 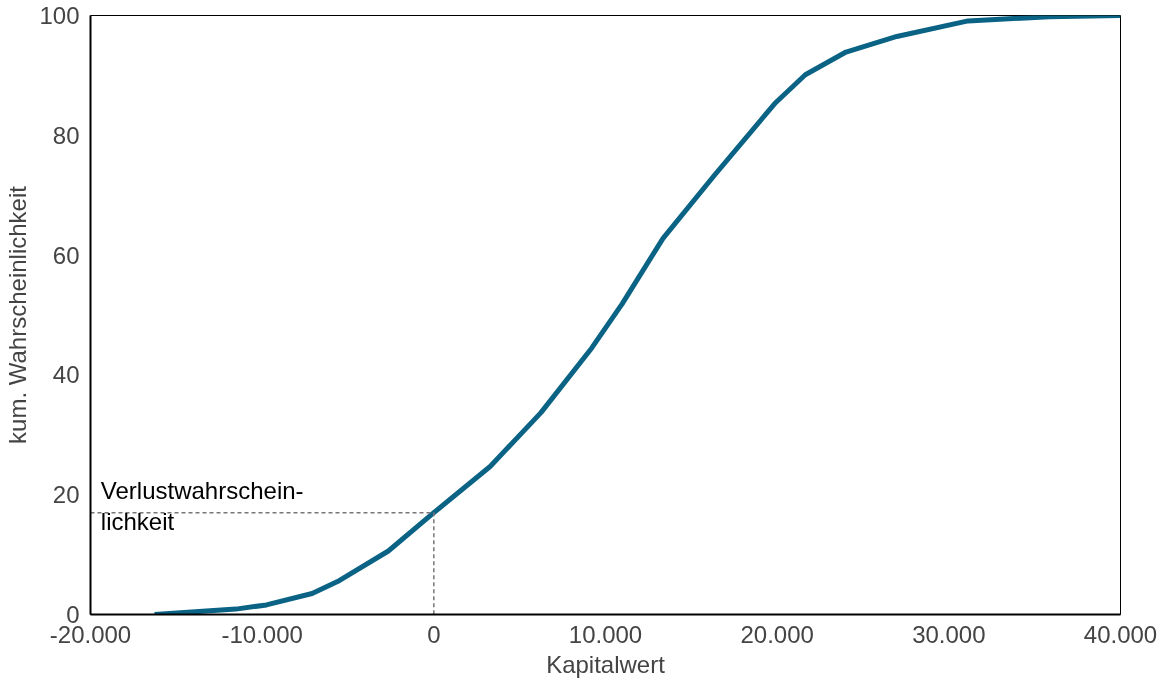 What do you see at coordinates (777, 634) in the screenshot?
I see `x-tick-label: 20.000` at bounding box center [777, 634].